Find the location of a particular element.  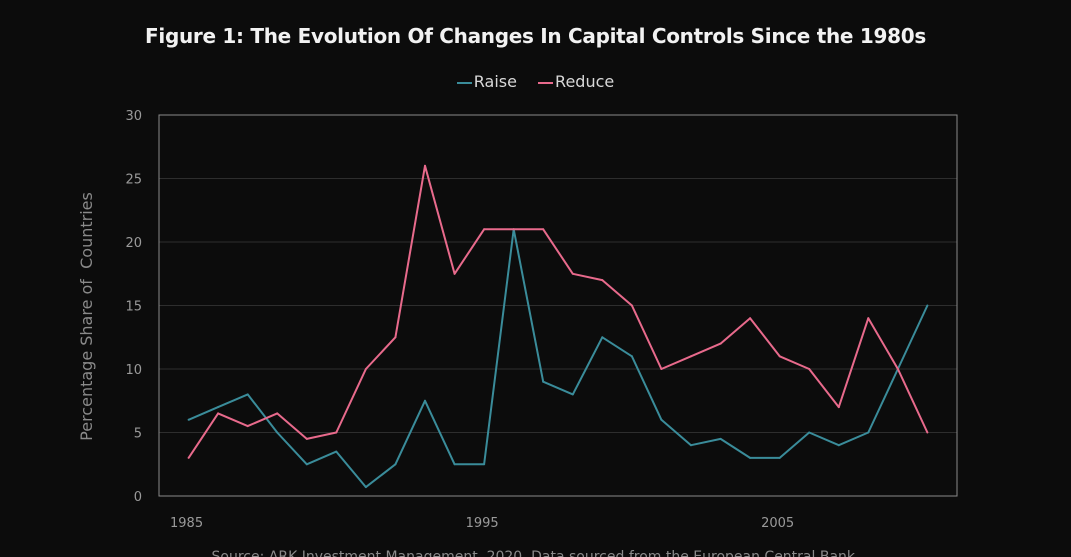

legend-item-reduce: Reduce is located at coordinates (576, 81).